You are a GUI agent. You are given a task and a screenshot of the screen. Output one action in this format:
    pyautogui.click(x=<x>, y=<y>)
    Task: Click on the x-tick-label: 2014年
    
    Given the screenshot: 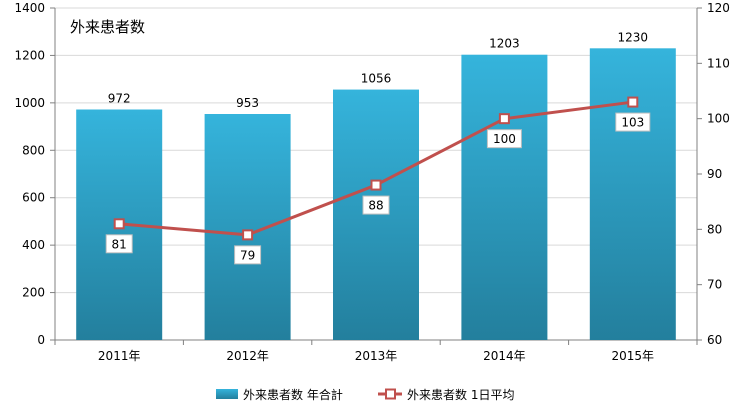 What is the action you would take?
    pyautogui.click(x=504, y=356)
    